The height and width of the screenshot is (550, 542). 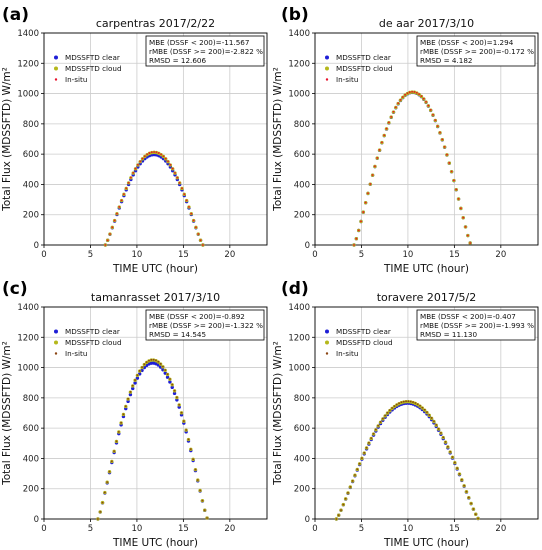 I want to click on x-tick-label: 0, so click(x=314, y=529).